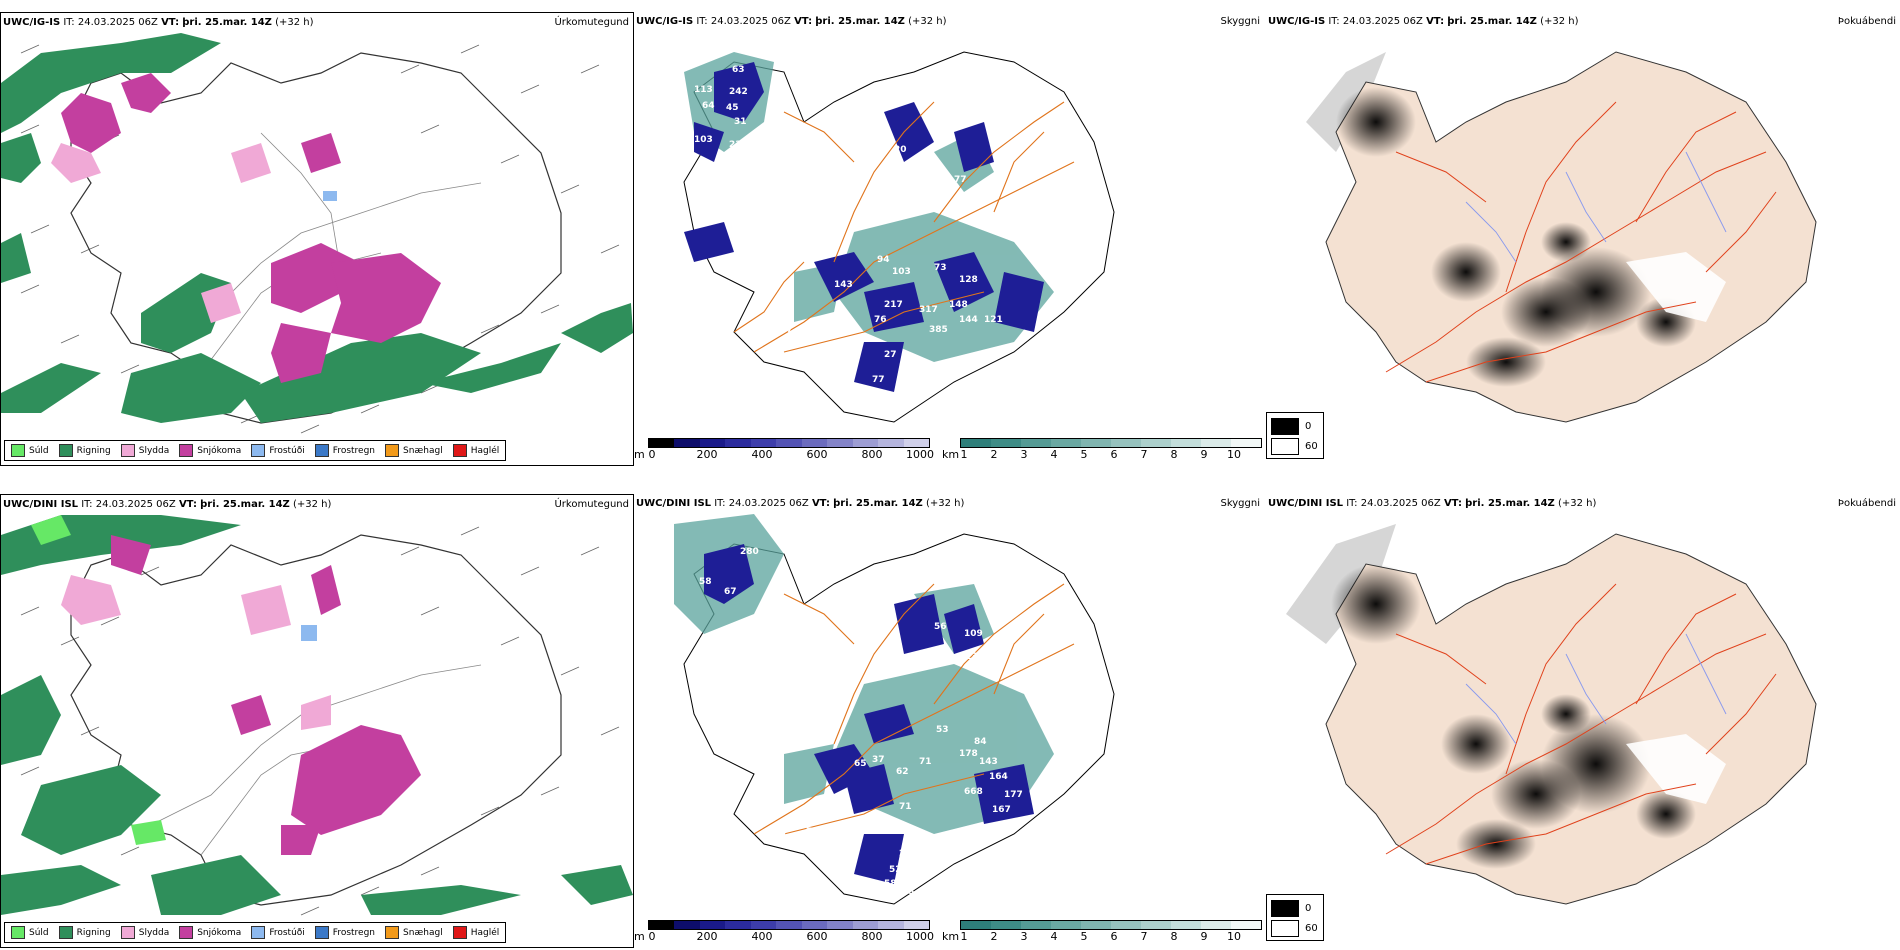 This screenshot has height=950, width=1900. I want to click on svg-text: 76, so click(880, 320).